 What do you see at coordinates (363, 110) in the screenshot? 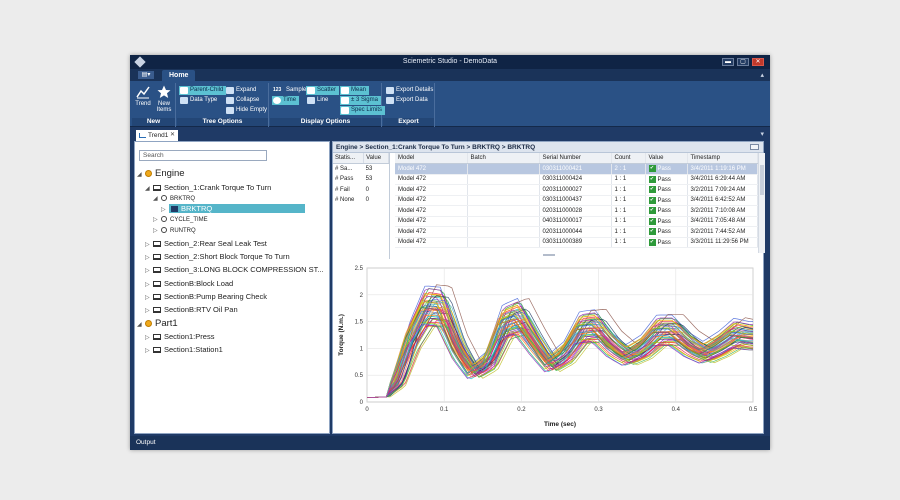
I see `spec-limits-button: Spec Limits` at bounding box center [363, 110].